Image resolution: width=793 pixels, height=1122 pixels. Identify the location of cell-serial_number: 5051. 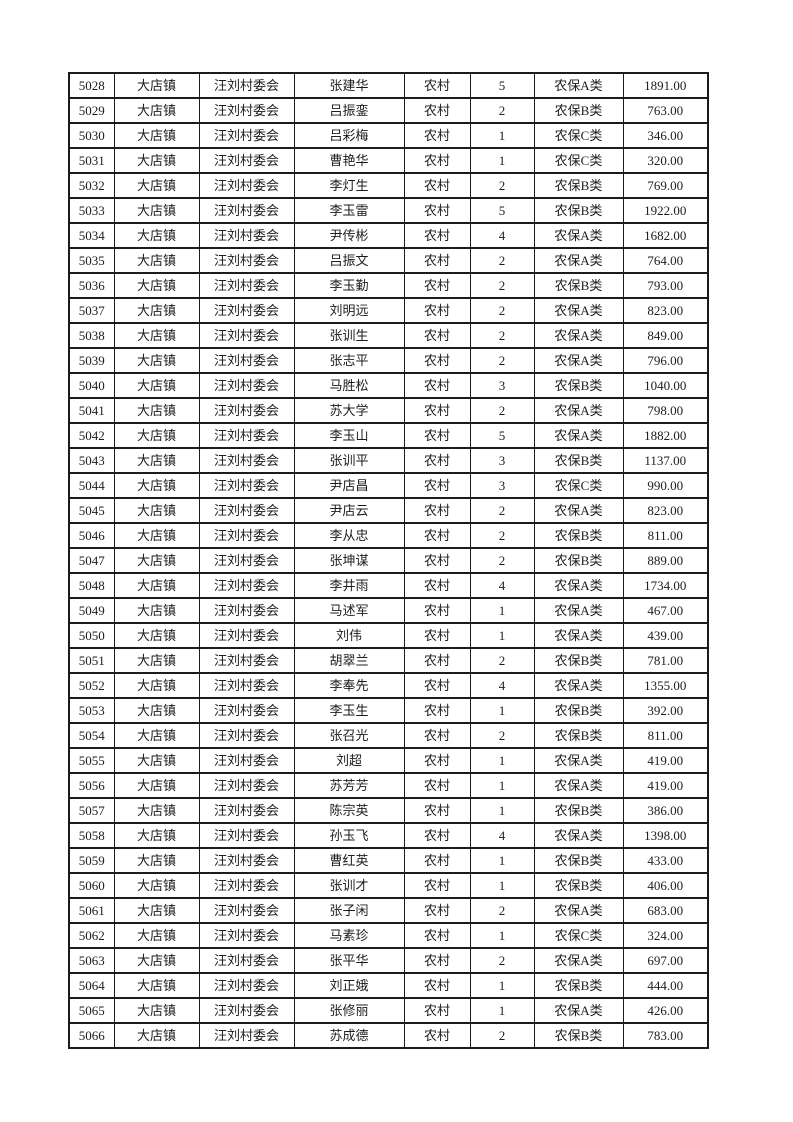
(91, 660).